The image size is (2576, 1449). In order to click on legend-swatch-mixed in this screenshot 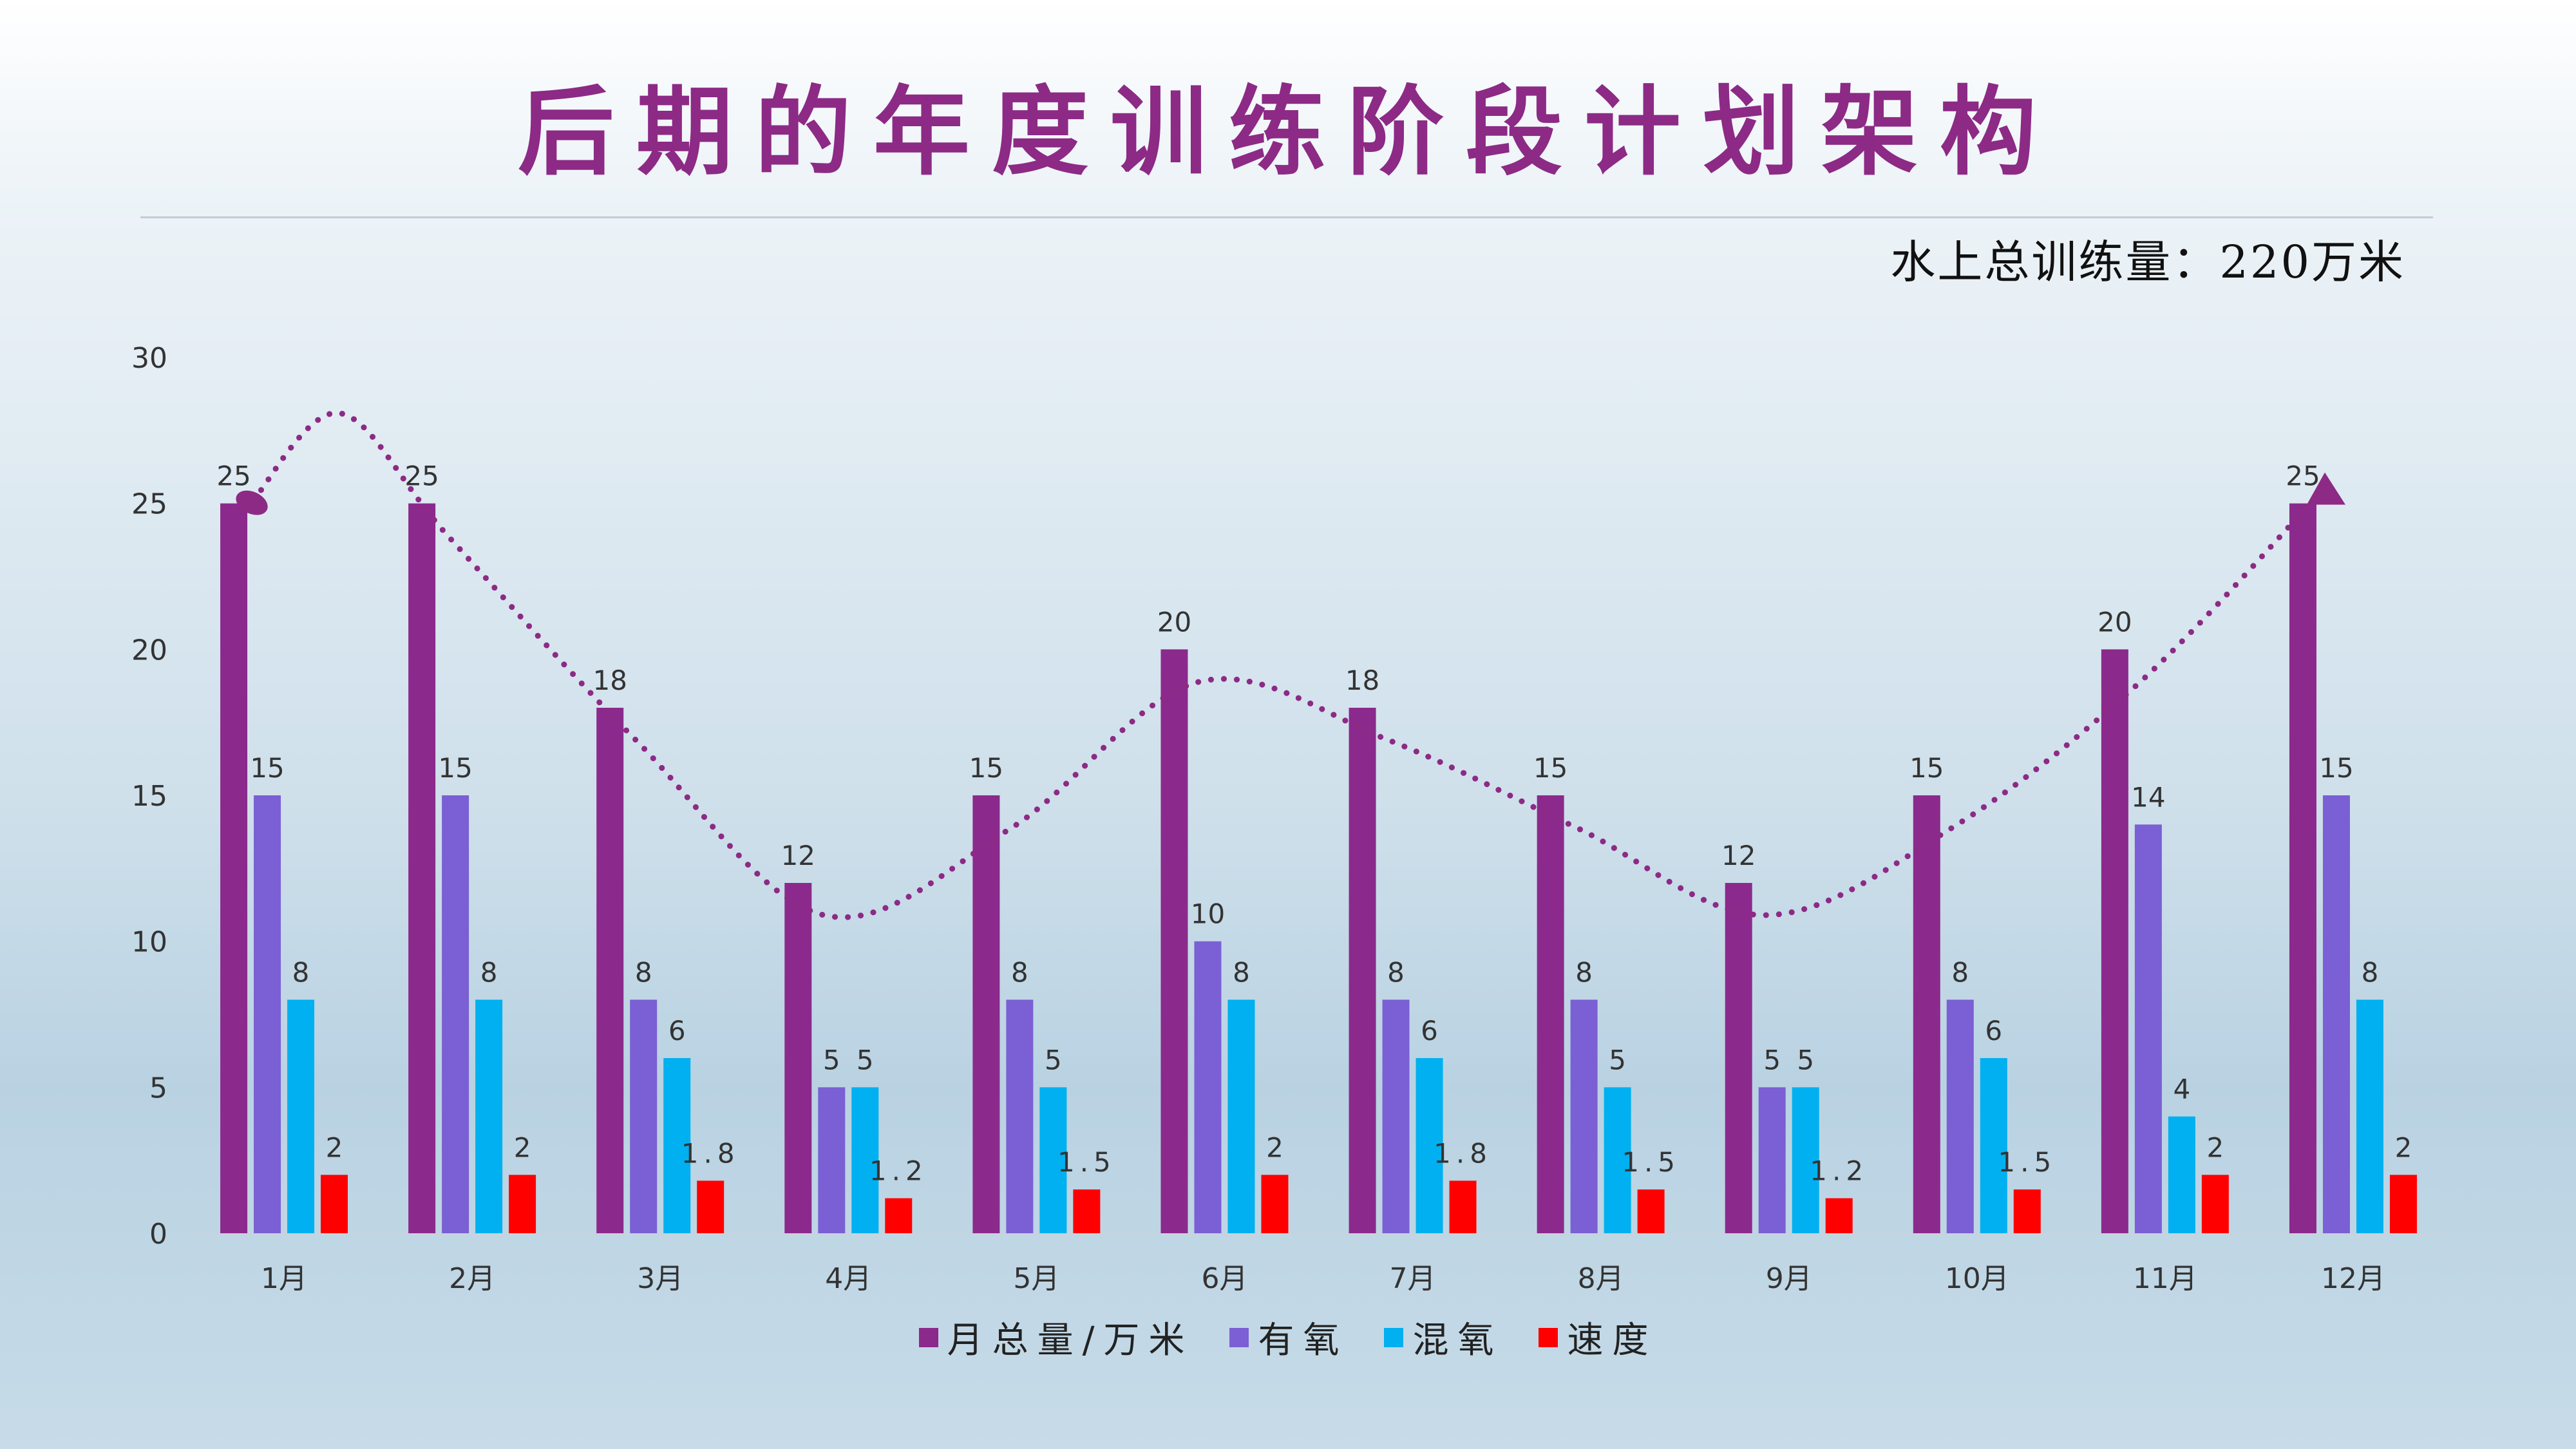, I will do `click(1394, 1337)`.